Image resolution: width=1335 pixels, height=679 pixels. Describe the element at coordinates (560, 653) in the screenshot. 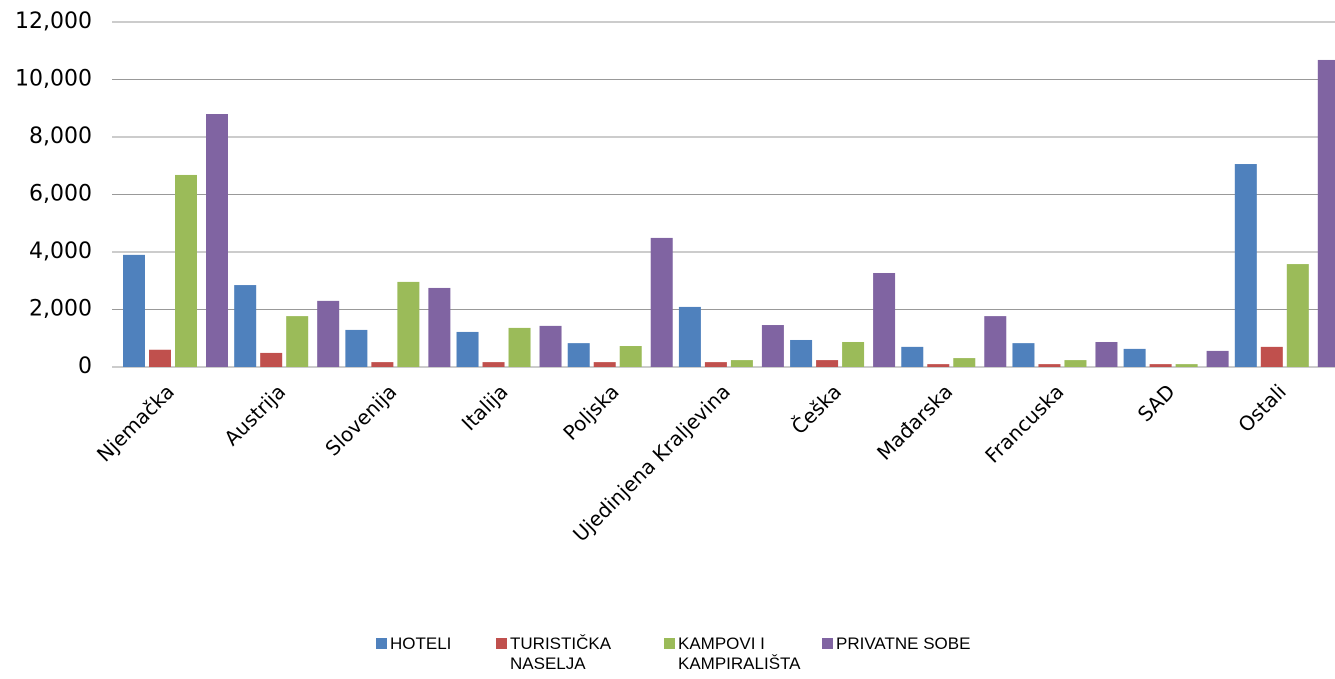

I see `legend-label: TURISTIČKA NASELJA` at that location.